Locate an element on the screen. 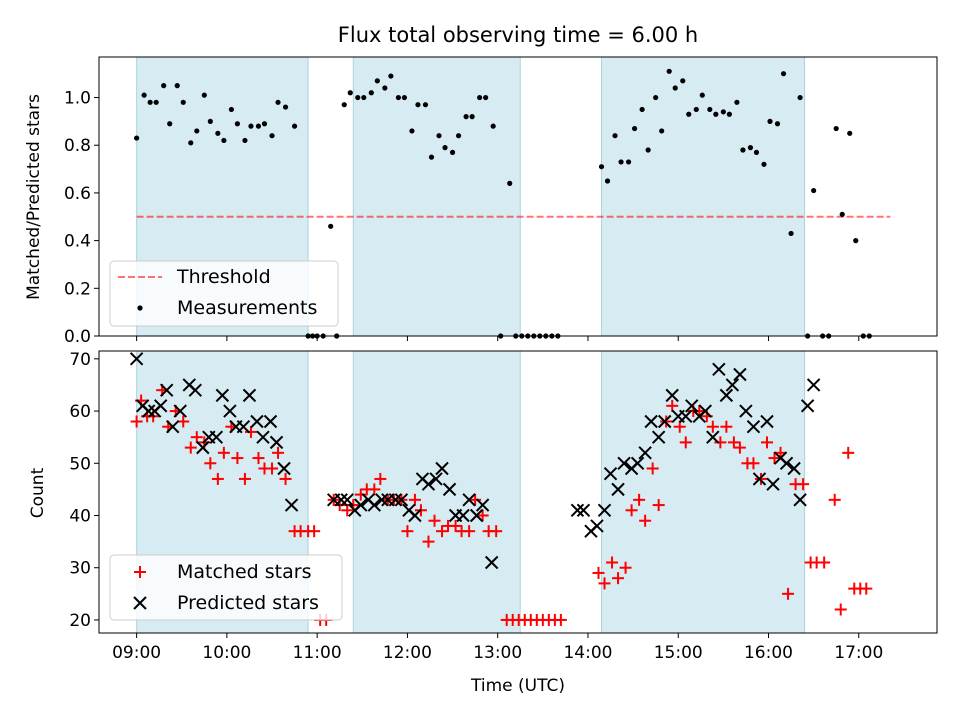  x-tick-label: 10:00 is located at coordinates (226, 653).